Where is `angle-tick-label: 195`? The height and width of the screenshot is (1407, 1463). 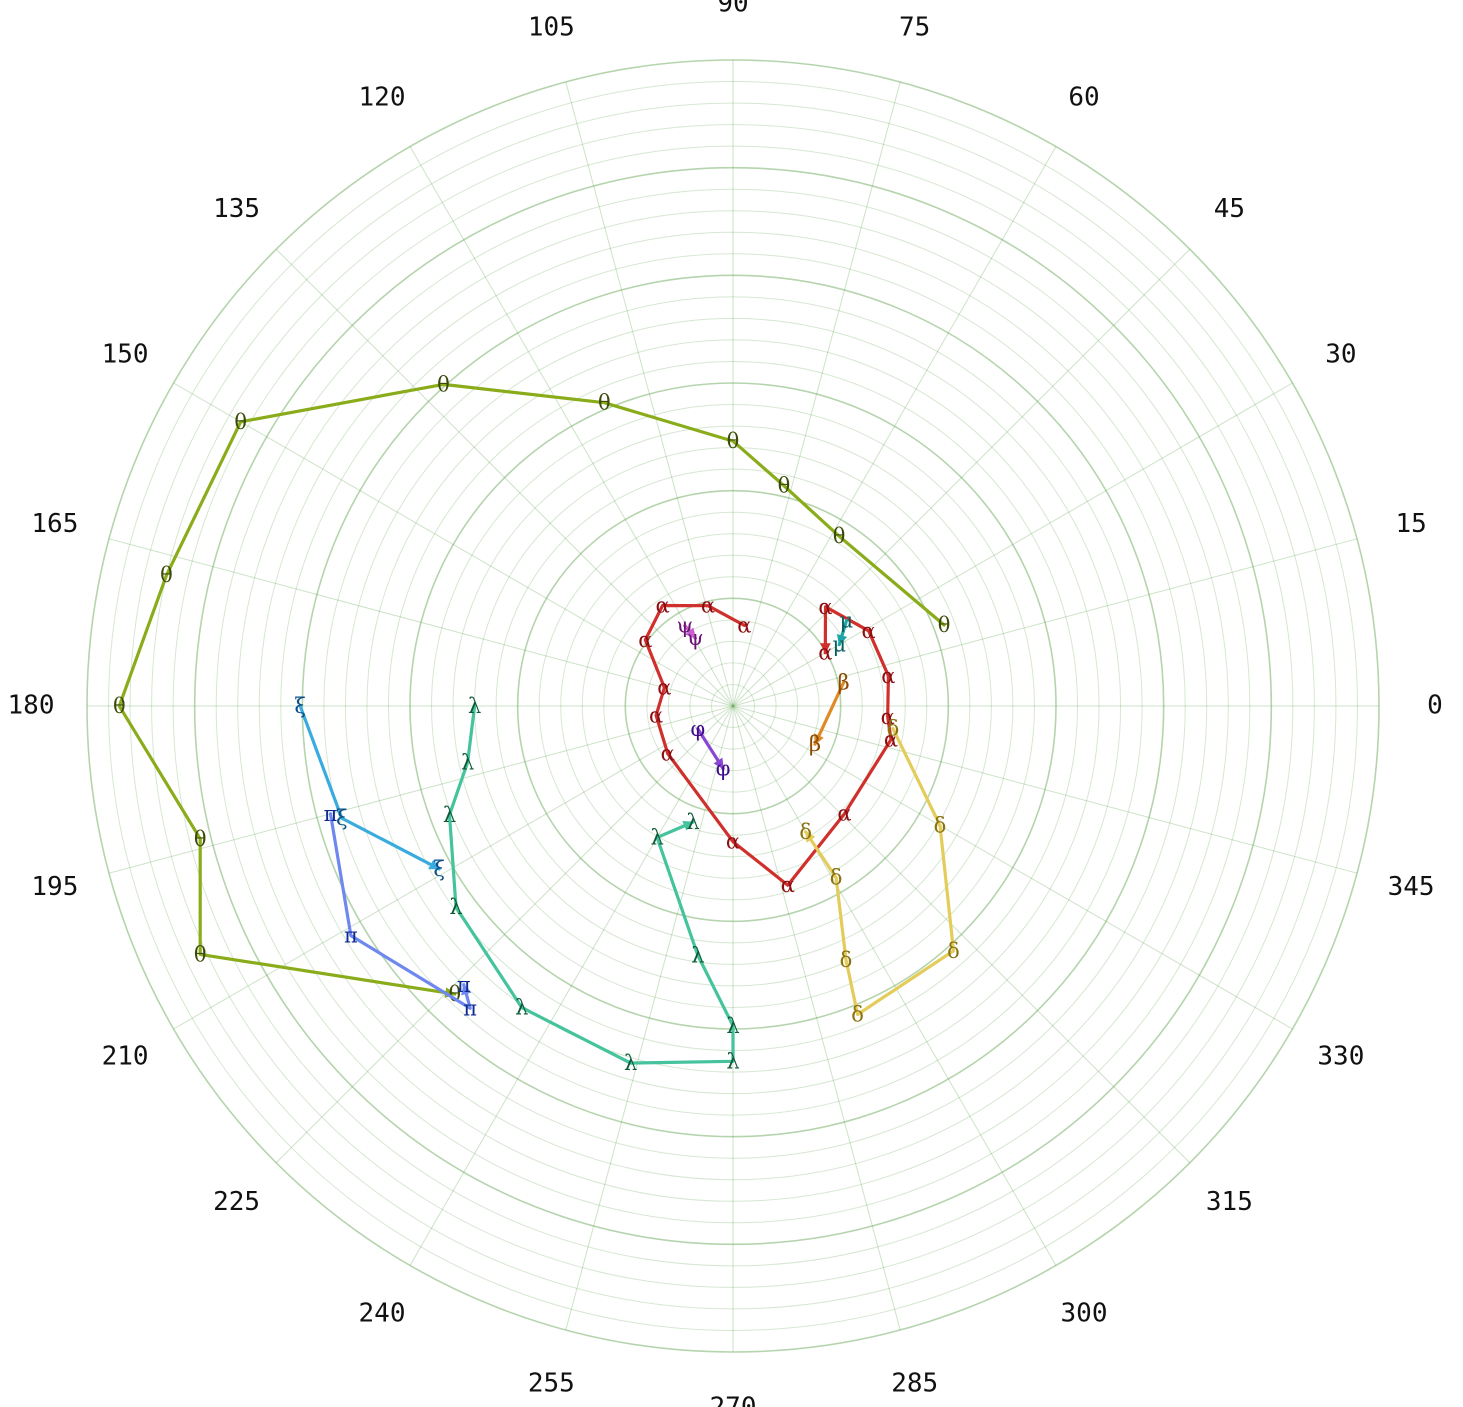 angle-tick-label: 195 is located at coordinates (54, 887).